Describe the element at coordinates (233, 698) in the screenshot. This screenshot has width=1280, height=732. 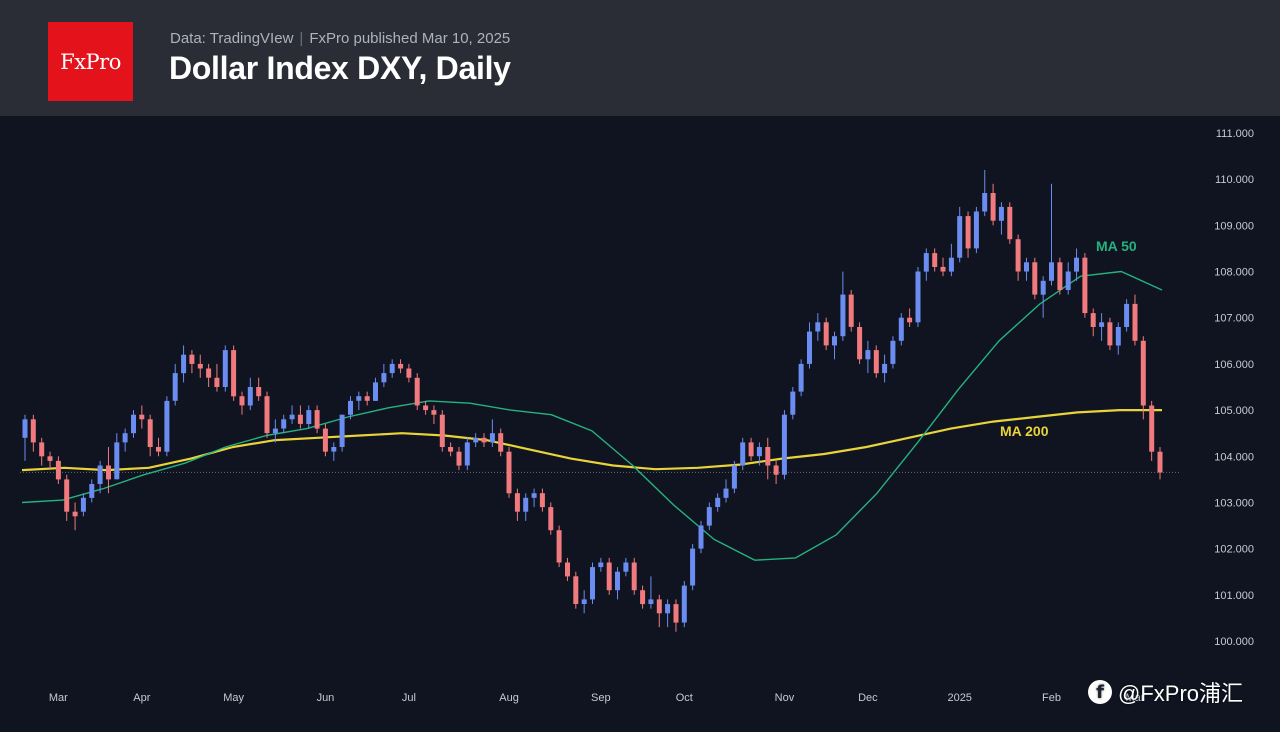
I see `x-tick-label: May` at that location.